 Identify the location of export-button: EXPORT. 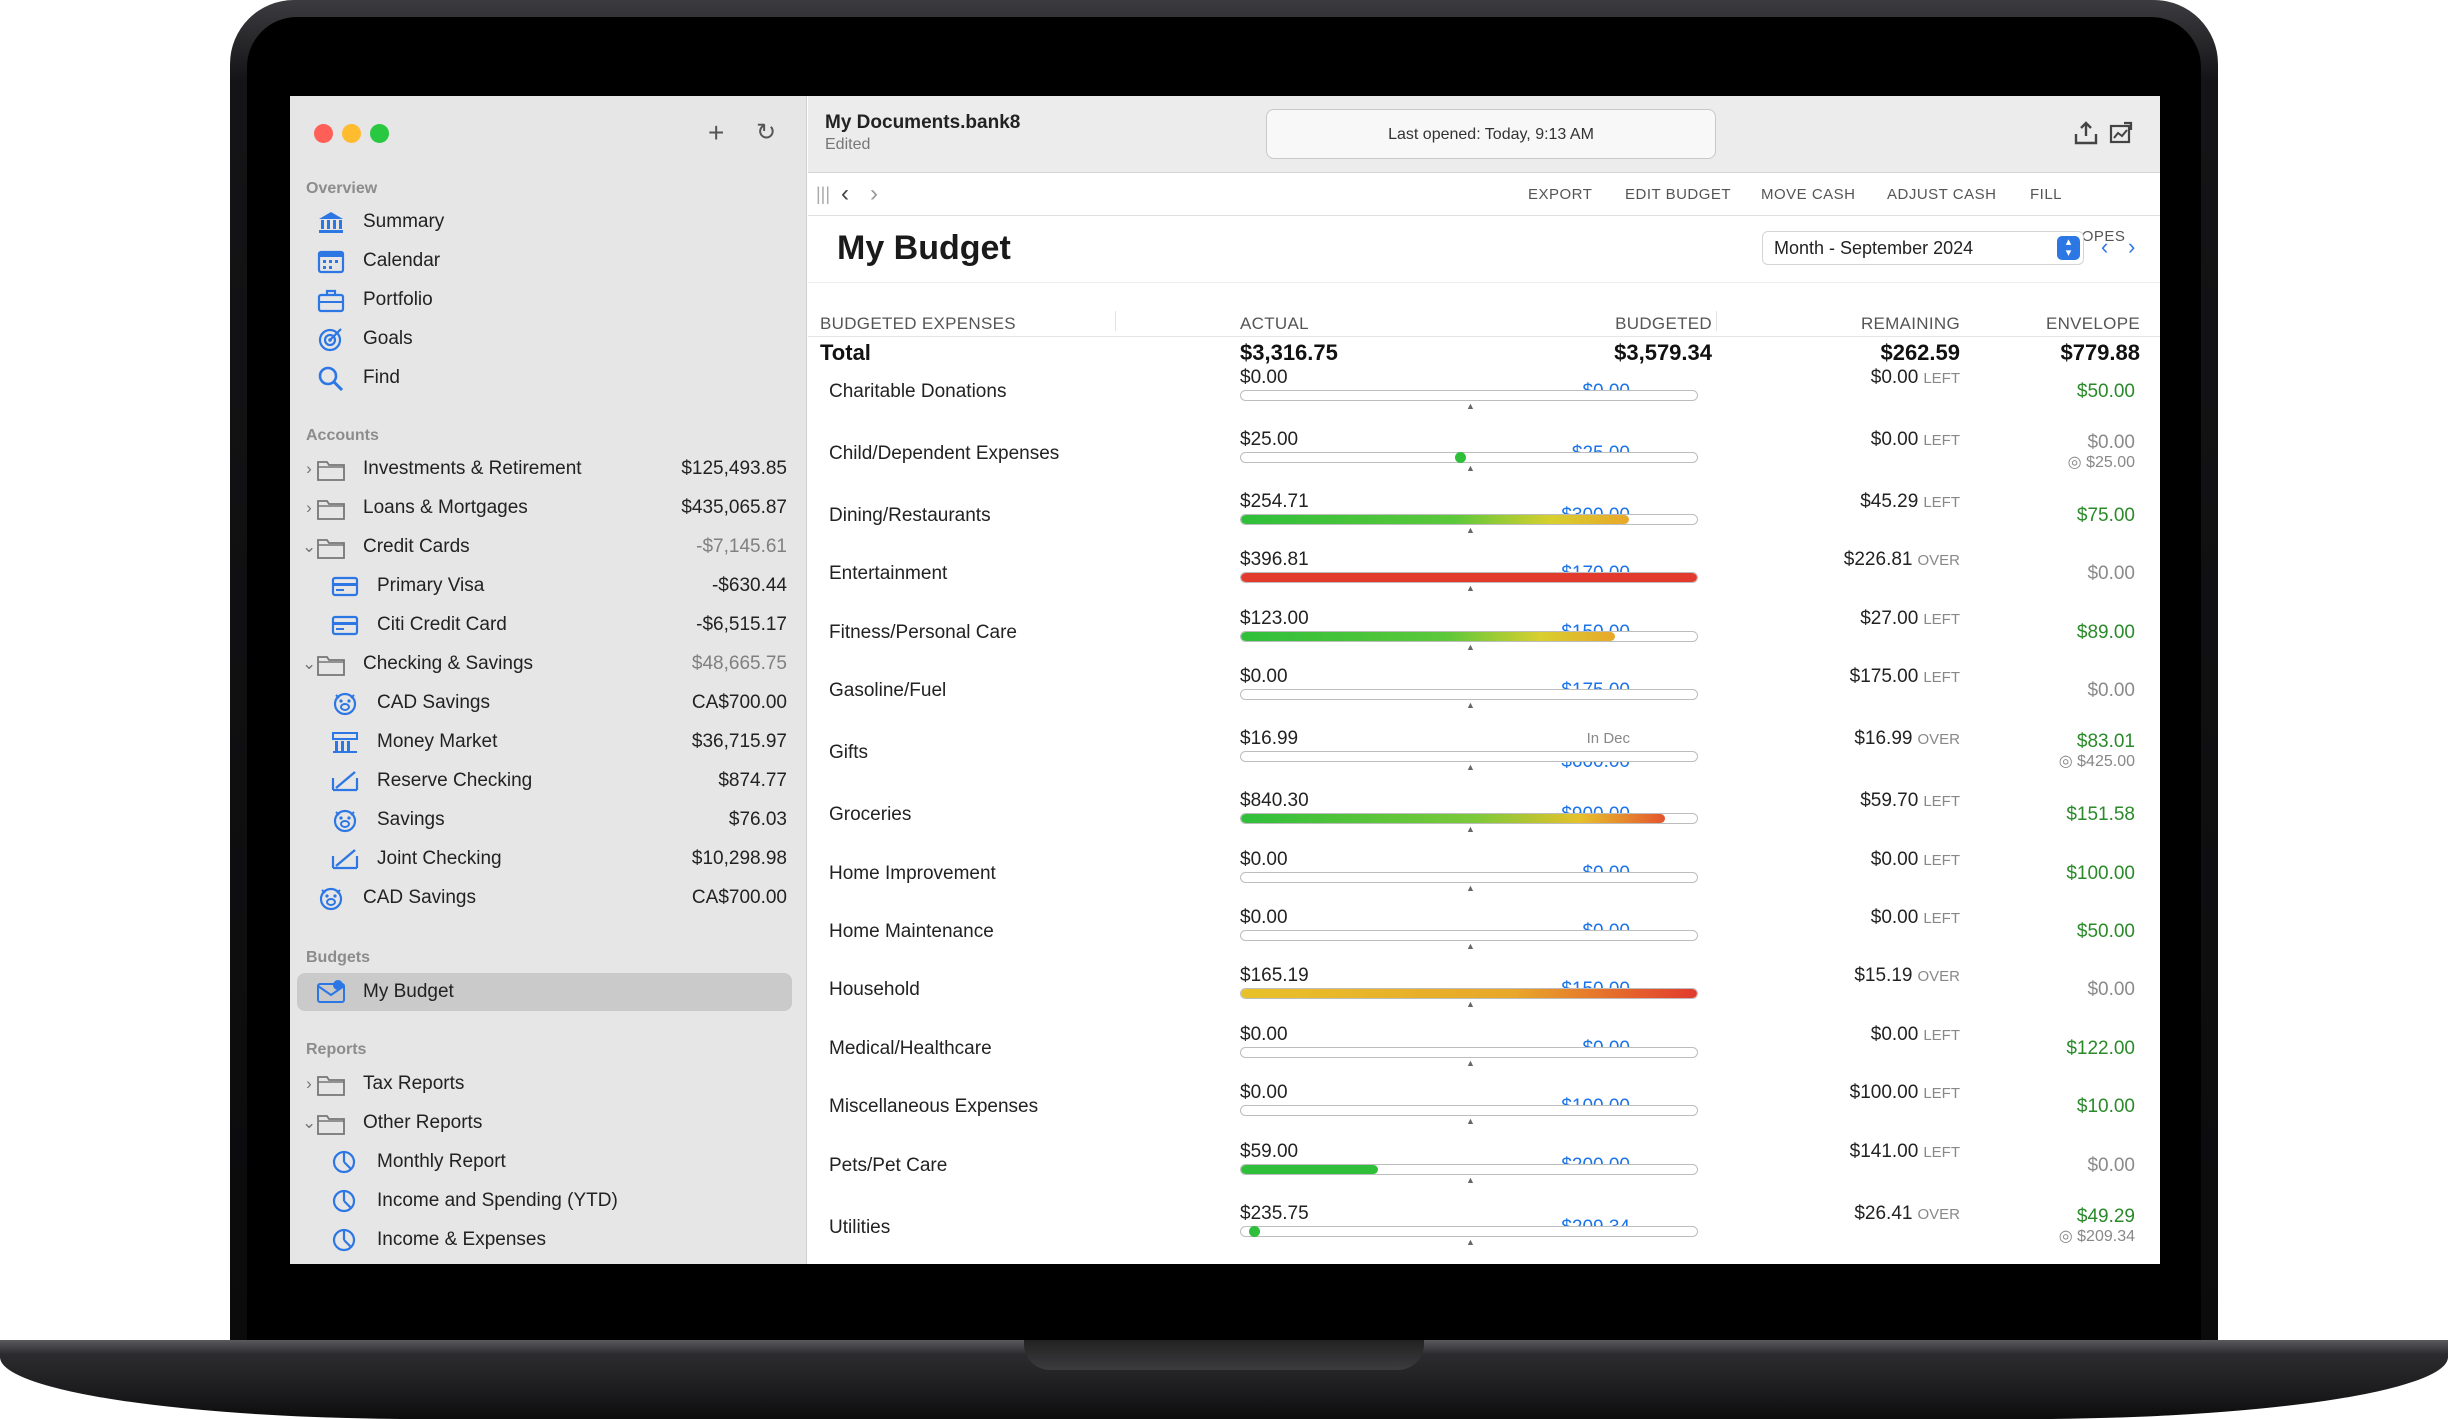
(1560, 194).